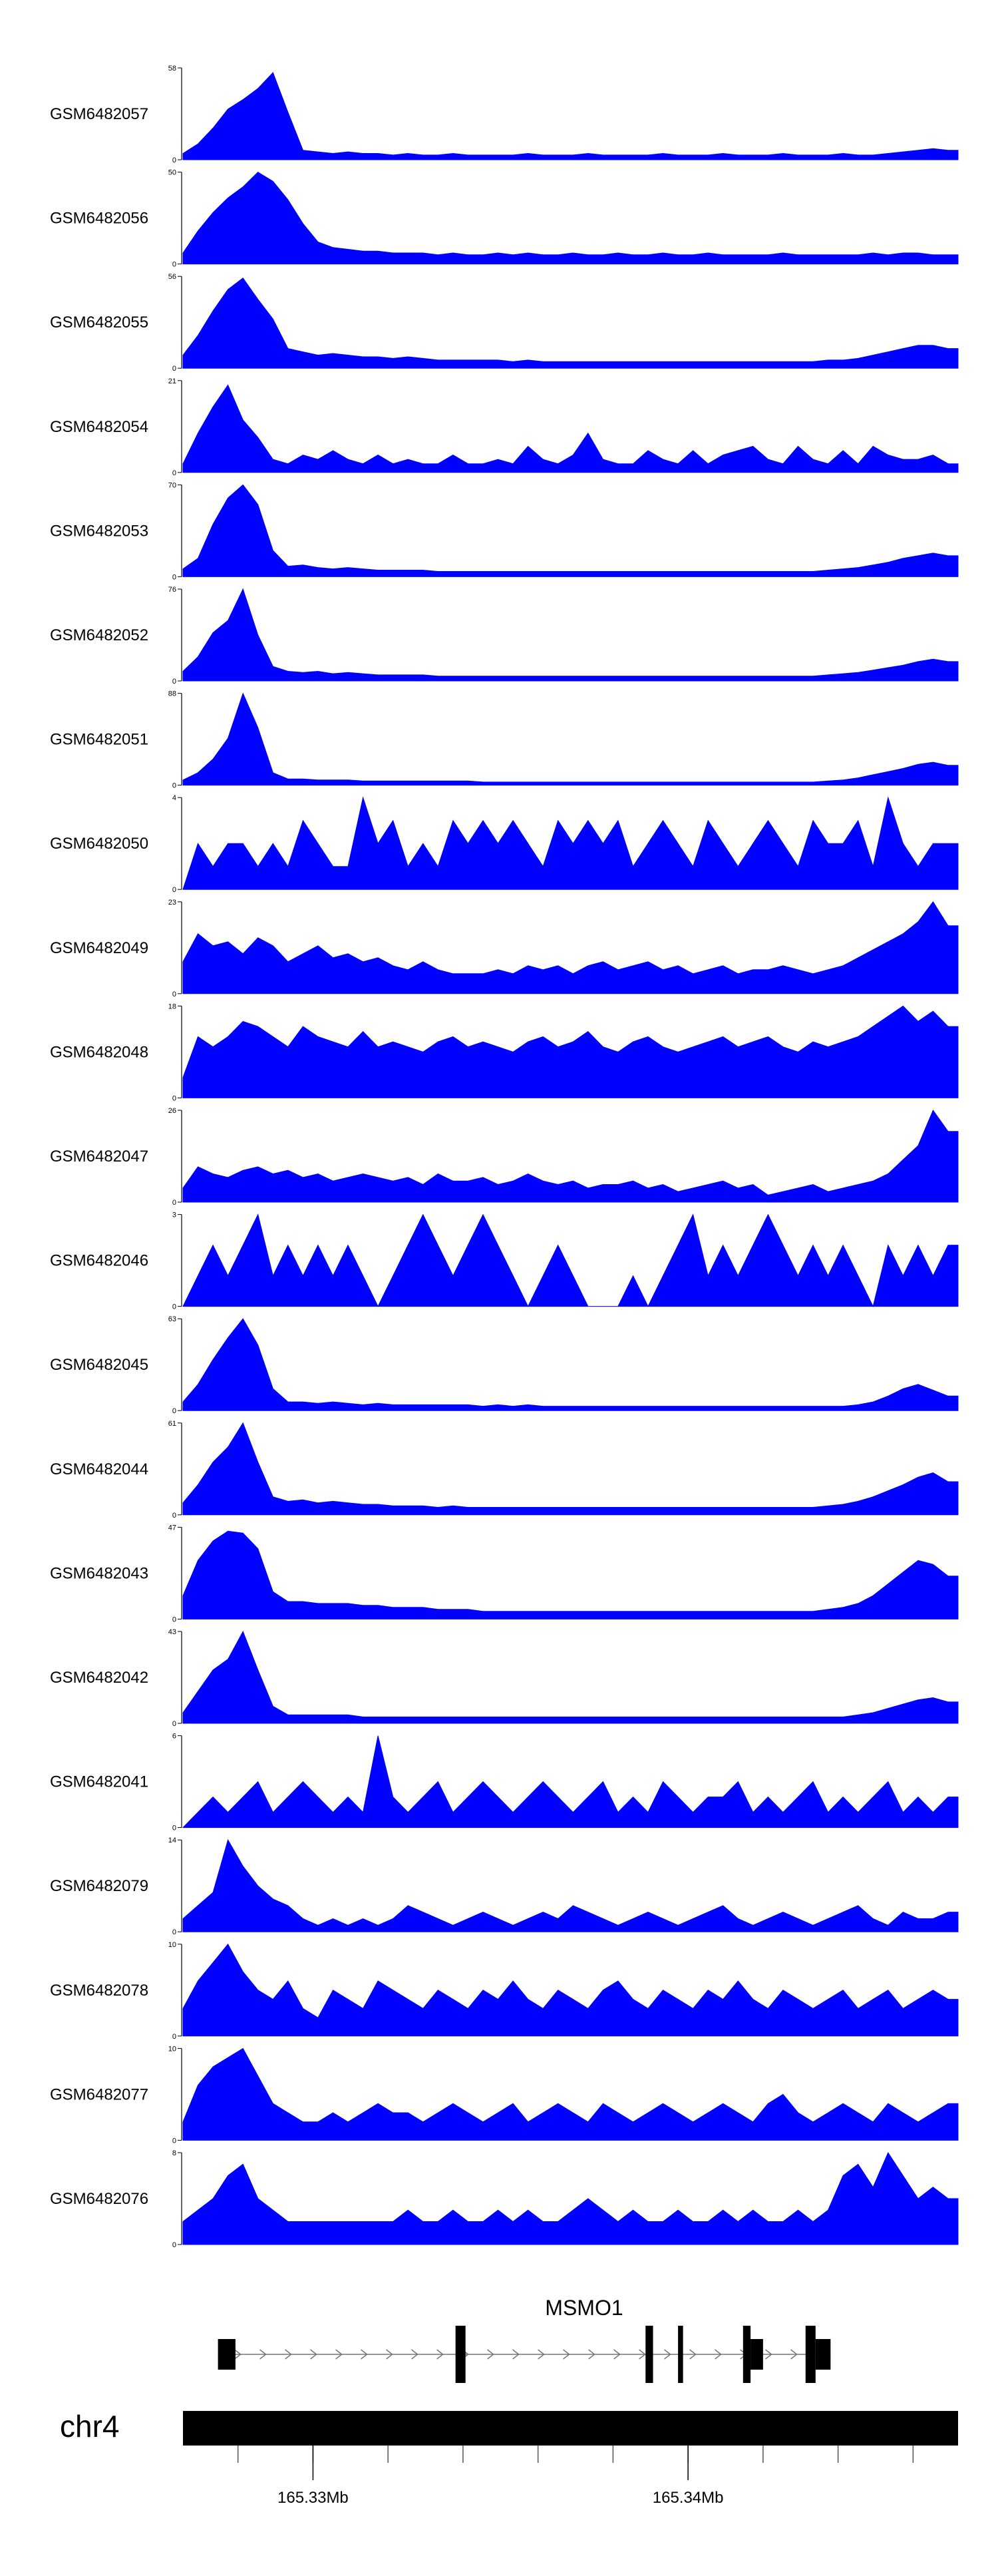 Image resolution: width=998 pixels, height=2576 pixels. I want to click on y-max-label: 63, so click(172, 1319).